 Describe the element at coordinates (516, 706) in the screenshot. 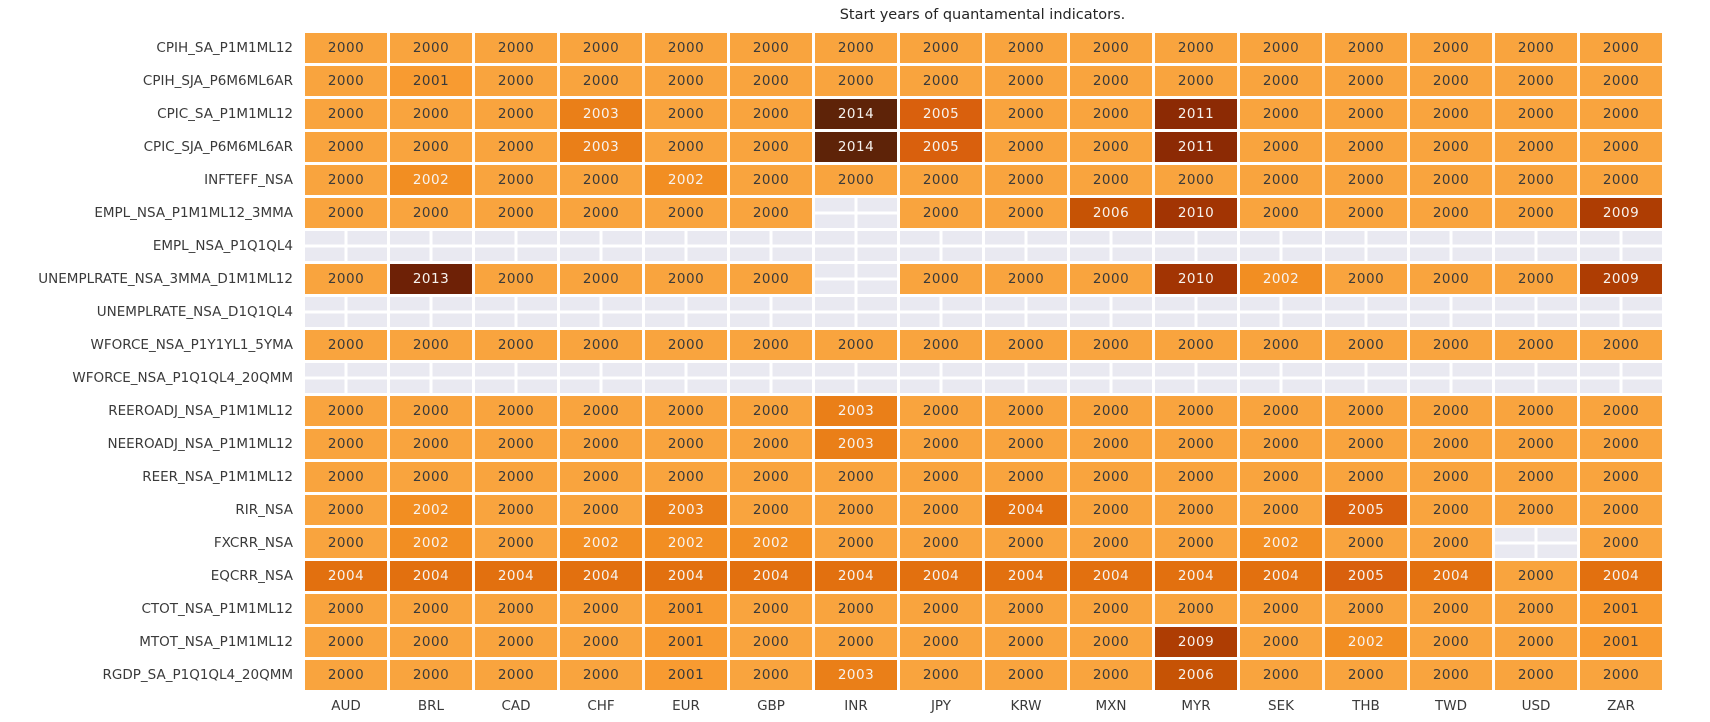

I see `x-axis-label: CAD` at that location.